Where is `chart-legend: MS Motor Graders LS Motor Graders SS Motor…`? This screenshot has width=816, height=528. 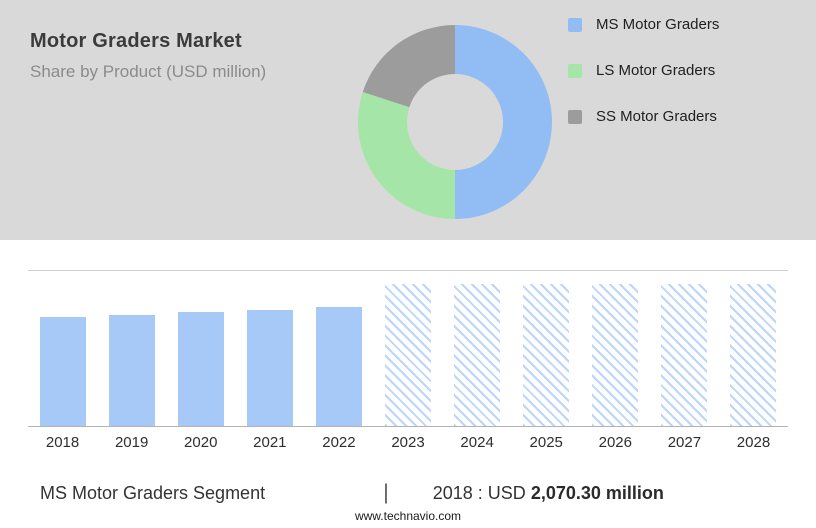
chart-legend: MS Motor Graders LS Motor Graders SS Motor… is located at coordinates (643, 85).